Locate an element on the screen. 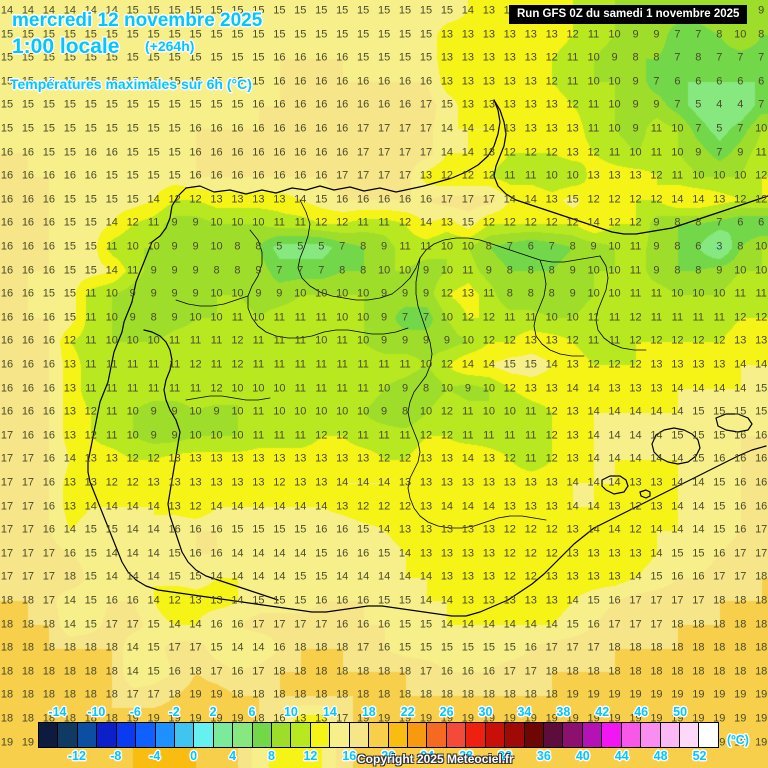 The height and width of the screenshot is (768, 768). color-scale-tick-label: 44 is located at coordinates (621, 756).